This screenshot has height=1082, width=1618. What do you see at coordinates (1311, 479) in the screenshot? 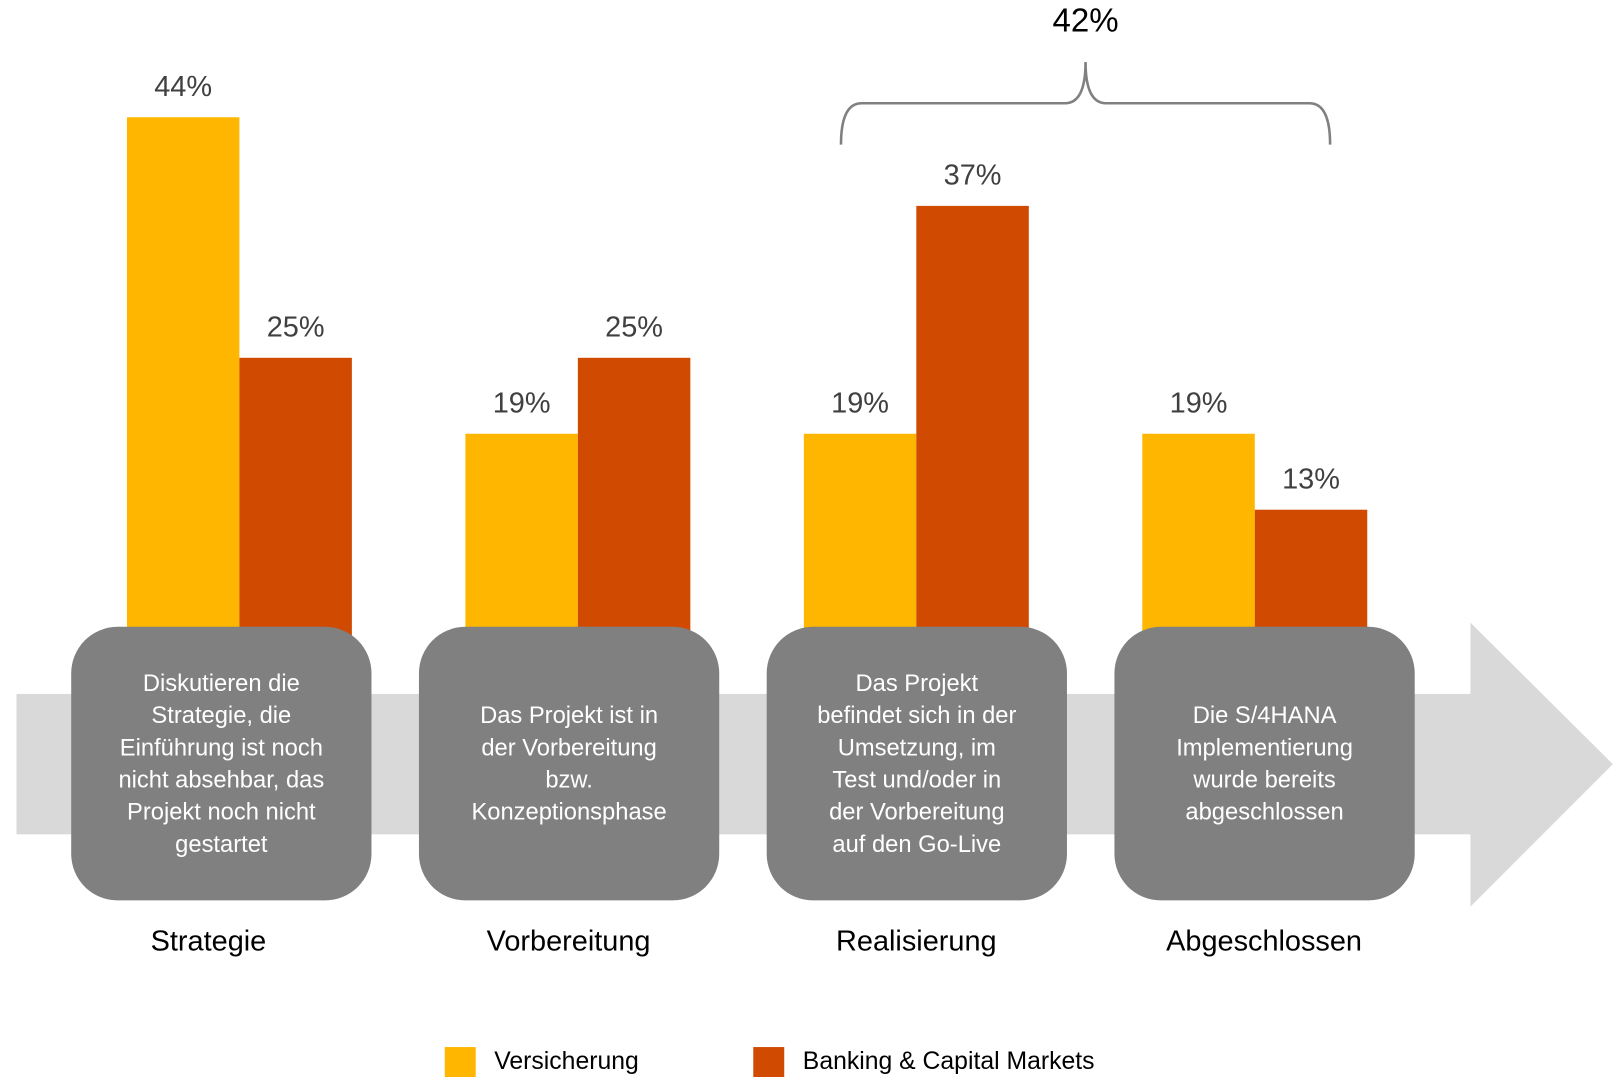
I see `value-label: 13%` at bounding box center [1311, 479].